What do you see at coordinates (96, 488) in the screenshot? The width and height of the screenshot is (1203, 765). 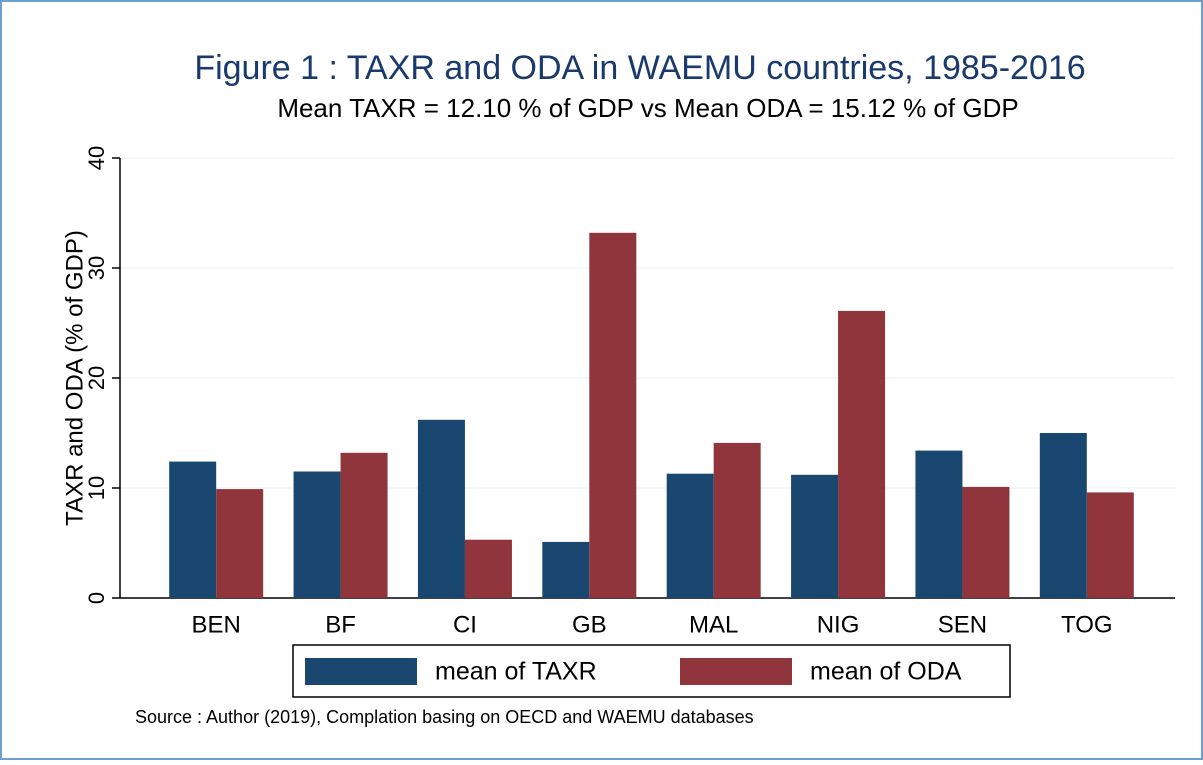 I see `y-tick-label: 10` at bounding box center [96, 488].